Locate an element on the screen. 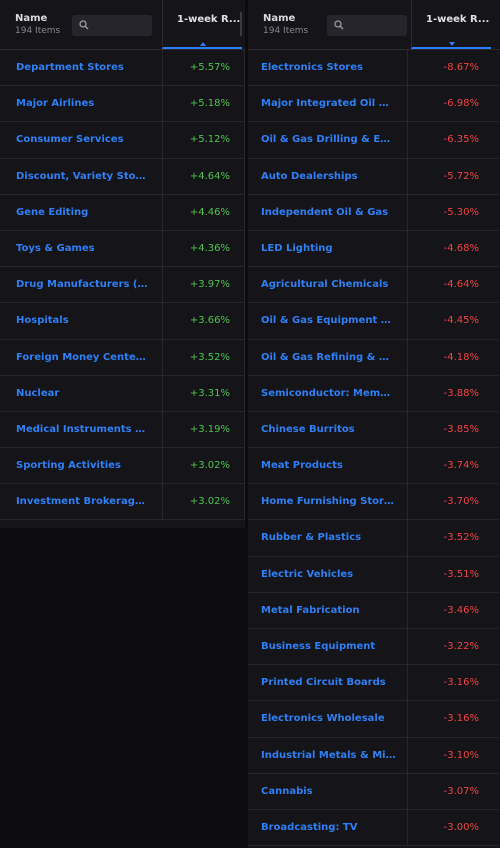 This screenshot has width=500, height=848. table-row: Chinese Burritos -3.85% is located at coordinates (374, 430).